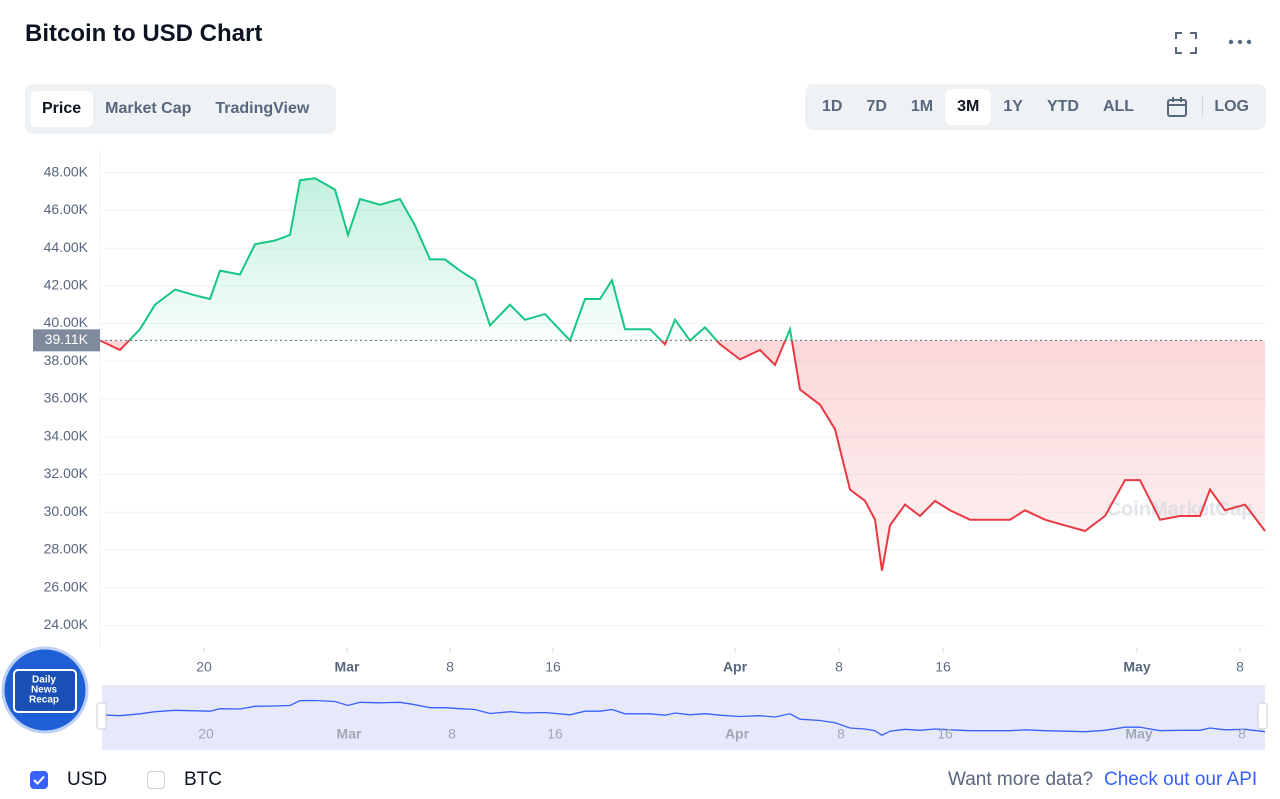 The image size is (1280, 799). I want to click on more-icon, so click(1240, 42).